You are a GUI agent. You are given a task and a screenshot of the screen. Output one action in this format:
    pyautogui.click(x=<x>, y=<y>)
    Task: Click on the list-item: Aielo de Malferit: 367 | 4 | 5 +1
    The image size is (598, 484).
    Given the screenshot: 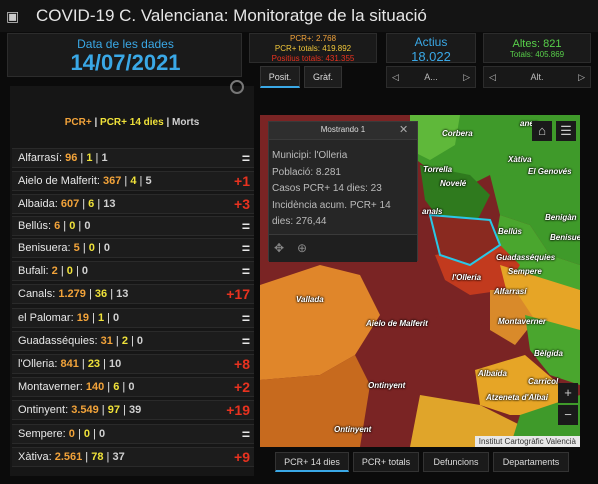 What is the action you would take?
    pyautogui.click(x=133, y=181)
    